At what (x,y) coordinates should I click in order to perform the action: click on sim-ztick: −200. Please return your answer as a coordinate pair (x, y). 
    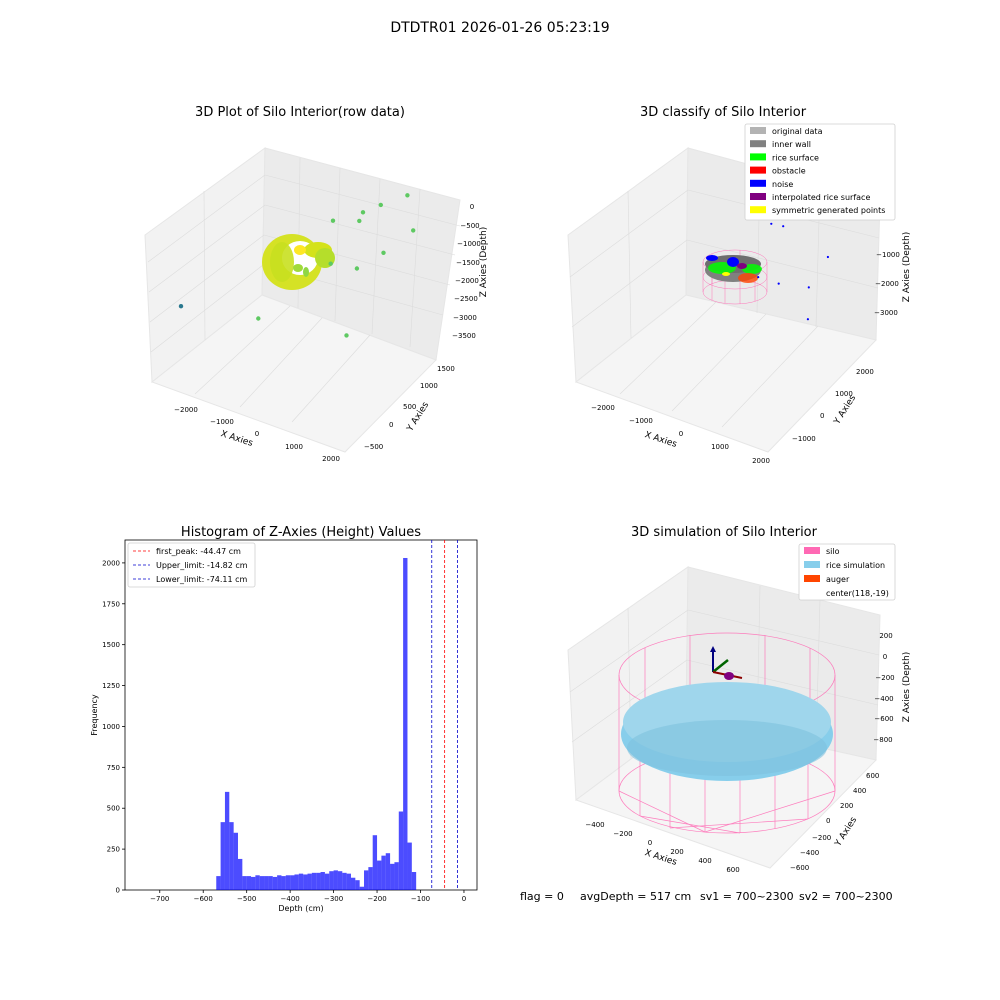
    Looking at the image, I should click on (884, 678).